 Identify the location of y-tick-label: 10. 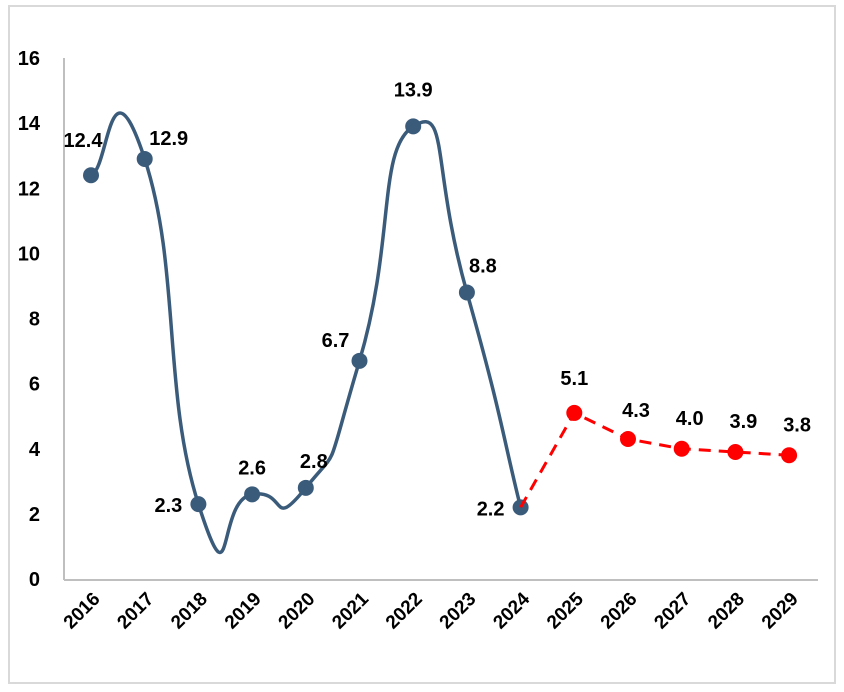
(29, 254).